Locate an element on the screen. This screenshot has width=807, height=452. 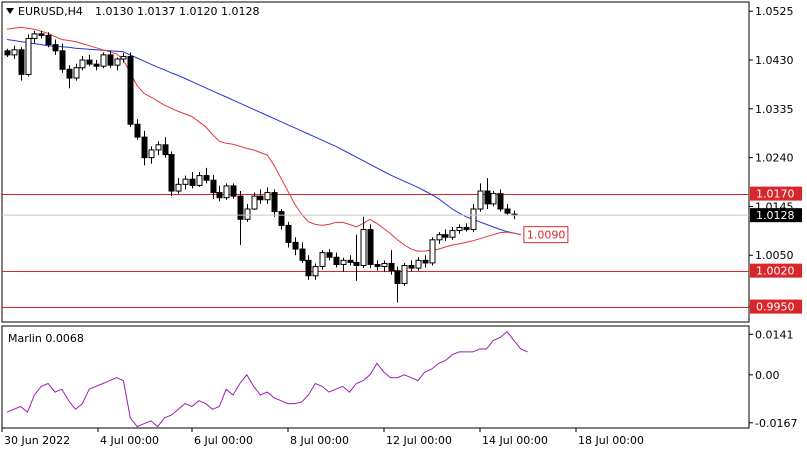
price-tick-label: 1.0050 is located at coordinates (774, 255).